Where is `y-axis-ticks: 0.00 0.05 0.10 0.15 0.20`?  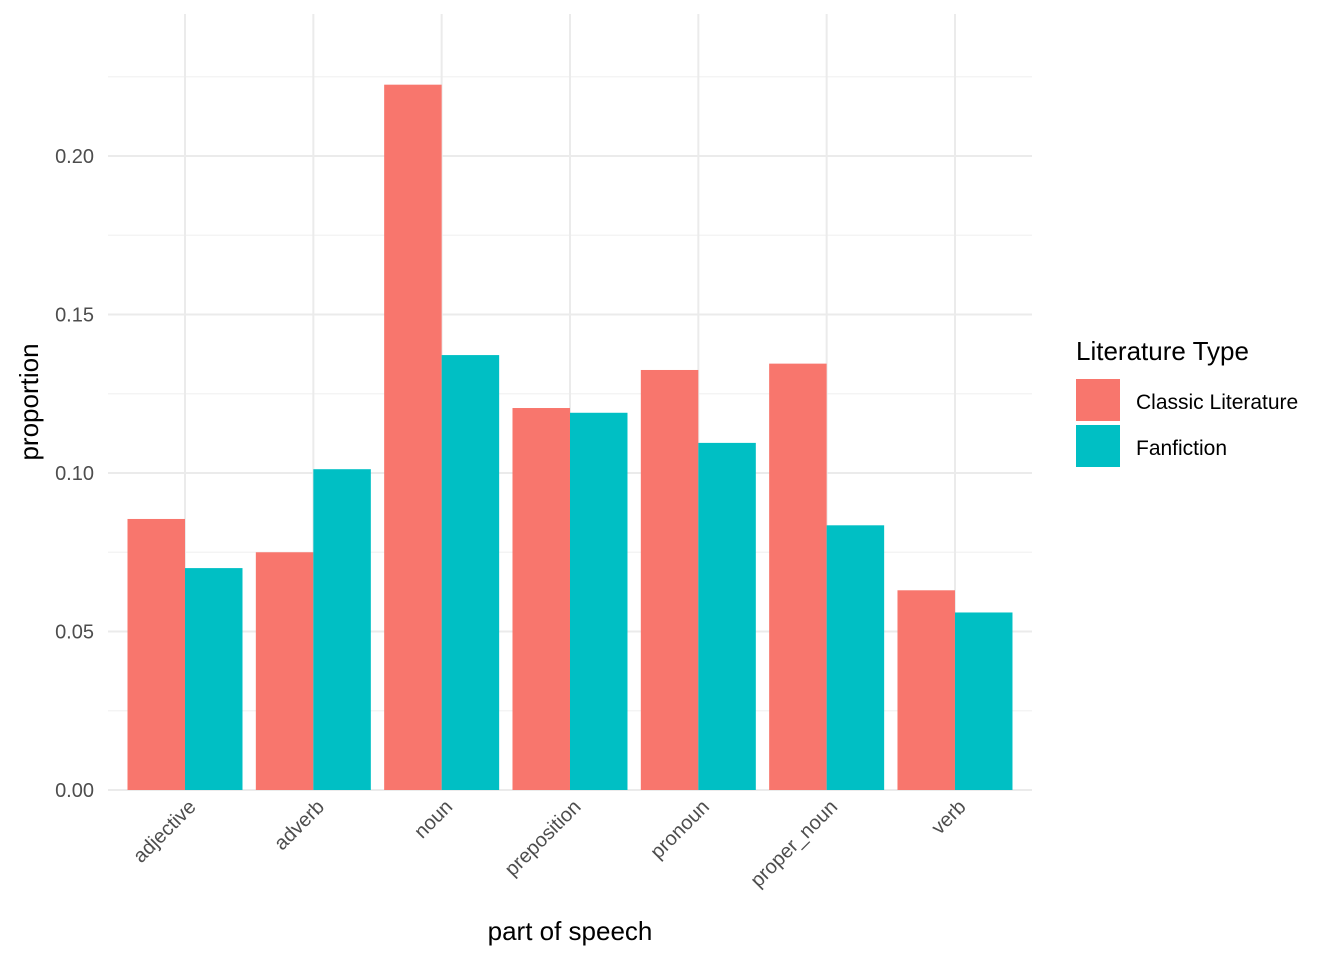
y-axis-ticks: 0.00 0.05 0.10 0.15 0.20 is located at coordinates (74, 474).